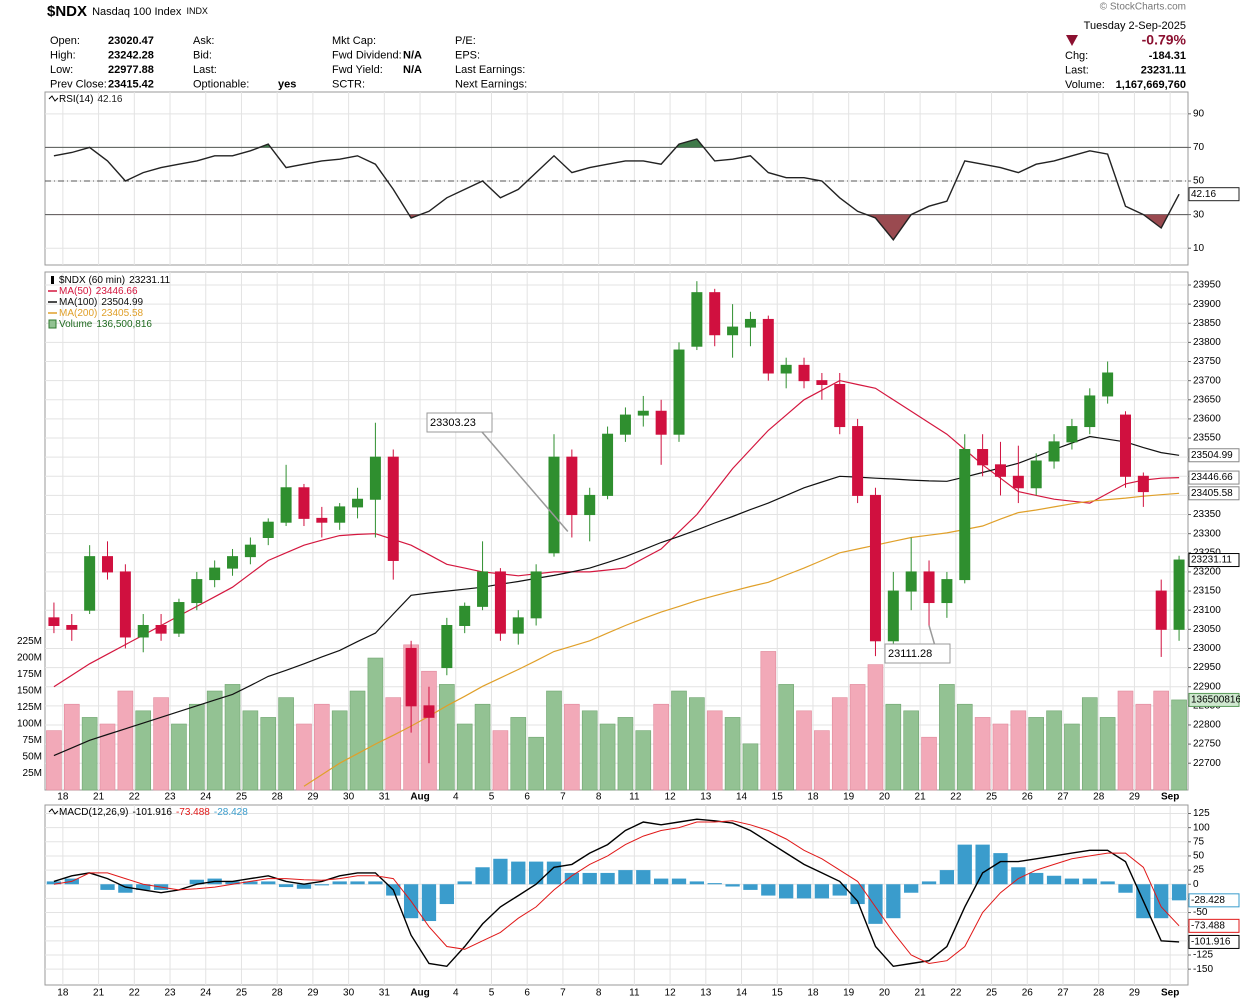 Image resolution: width=1240 pixels, height=1001 pixels. Describe the element at coordinates (313, 797) in the screenshot. I see `x-tick-label: 29` at that location.